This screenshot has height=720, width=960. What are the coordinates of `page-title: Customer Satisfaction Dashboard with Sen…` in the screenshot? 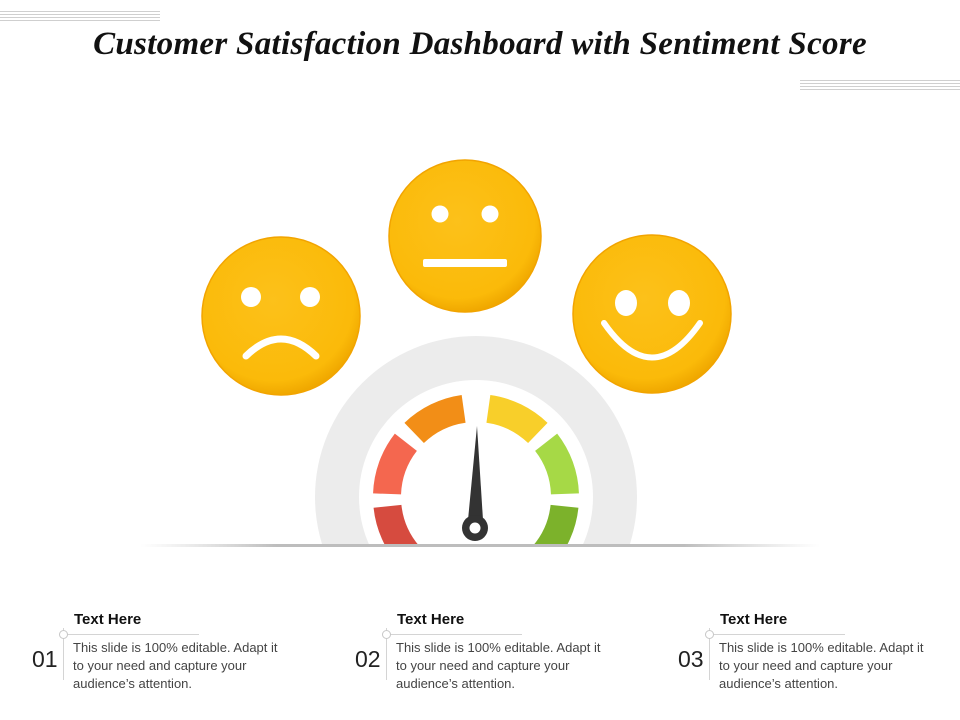 It's located at (480, 44).